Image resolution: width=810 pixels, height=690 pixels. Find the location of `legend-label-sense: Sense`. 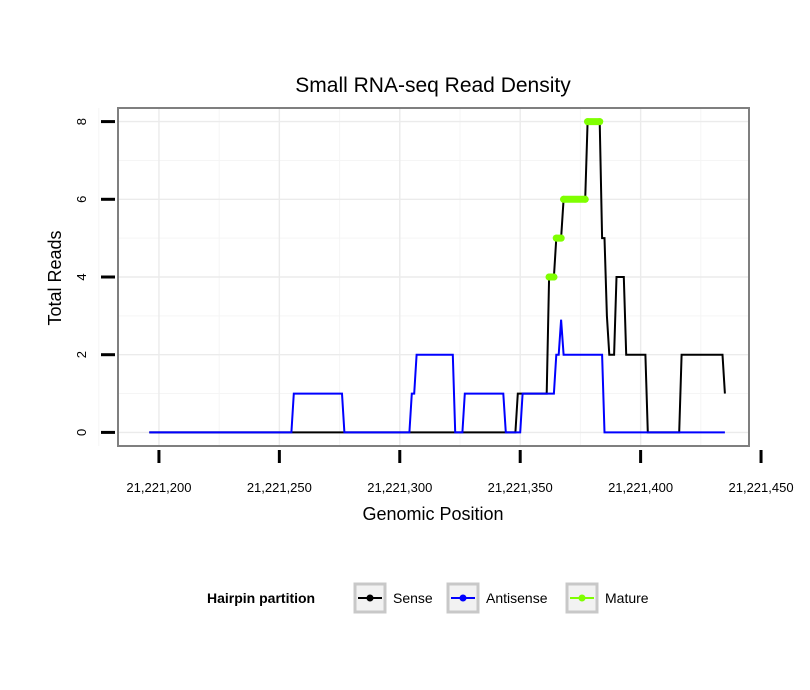

legend-label-sense: Sense is located at coordinates (413, 598).